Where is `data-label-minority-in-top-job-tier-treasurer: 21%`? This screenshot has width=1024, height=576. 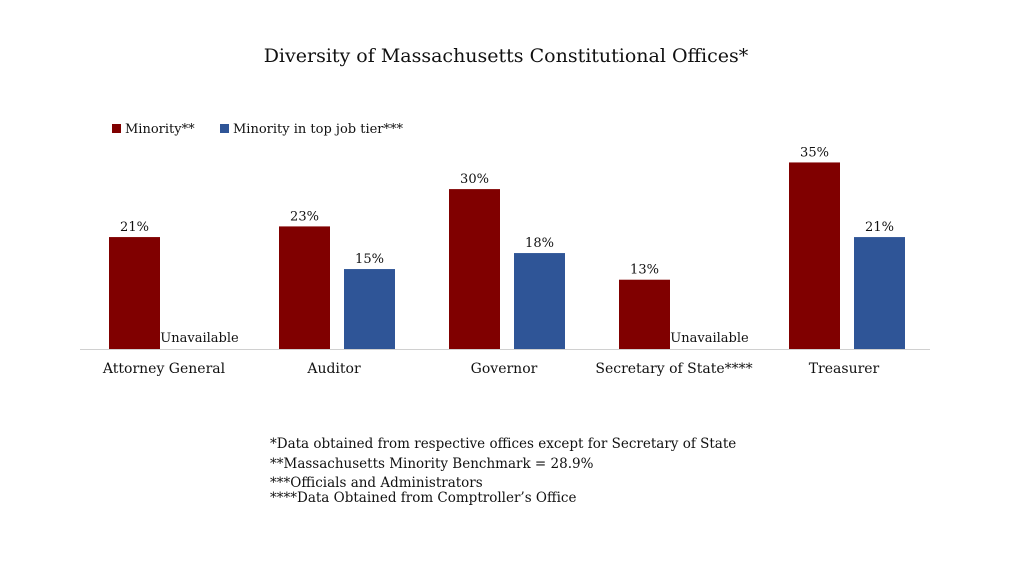
data-label-minority-in-top-job-tier-treasurer: 21% is located at coordinates (879, 227).